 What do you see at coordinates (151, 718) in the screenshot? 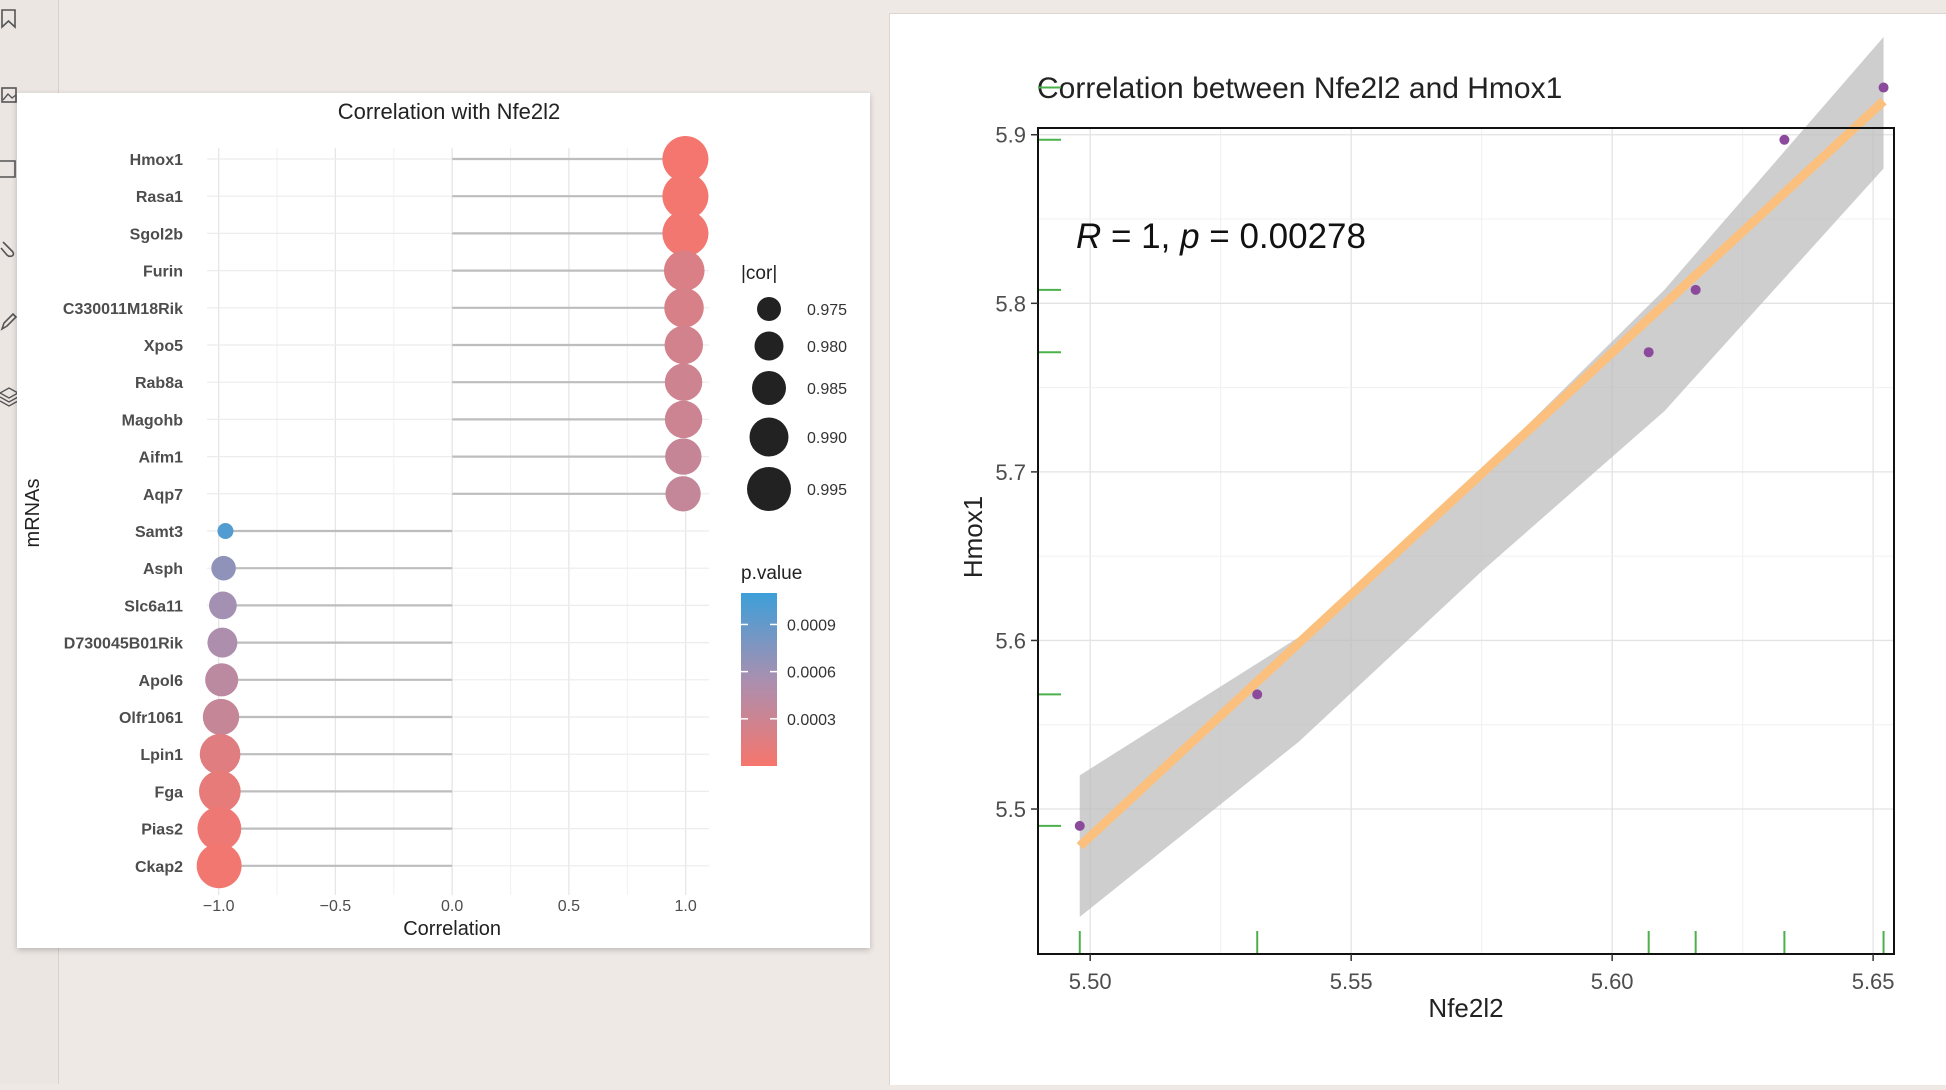
I see `category-label: Olfr1061` at bounding box center [151, 718].